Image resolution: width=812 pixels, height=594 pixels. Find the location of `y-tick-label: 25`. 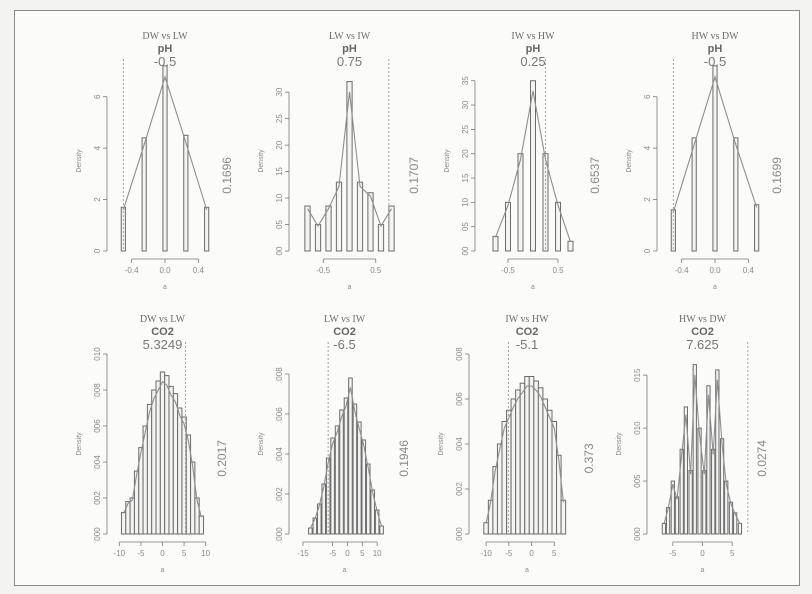

y-tick-label: 25 is located at coordinates (465, 128).